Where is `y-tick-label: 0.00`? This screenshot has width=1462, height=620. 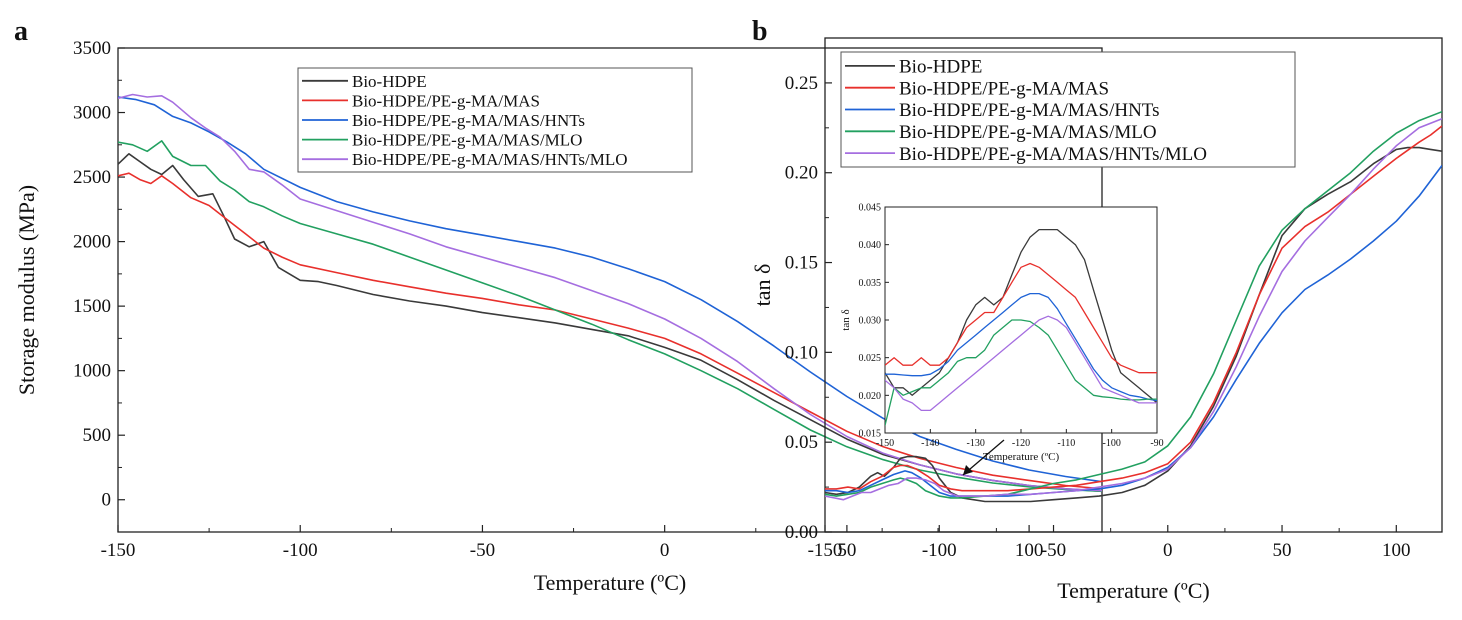 y-tick-label: 0.00 is located at coordinates (801, 532).